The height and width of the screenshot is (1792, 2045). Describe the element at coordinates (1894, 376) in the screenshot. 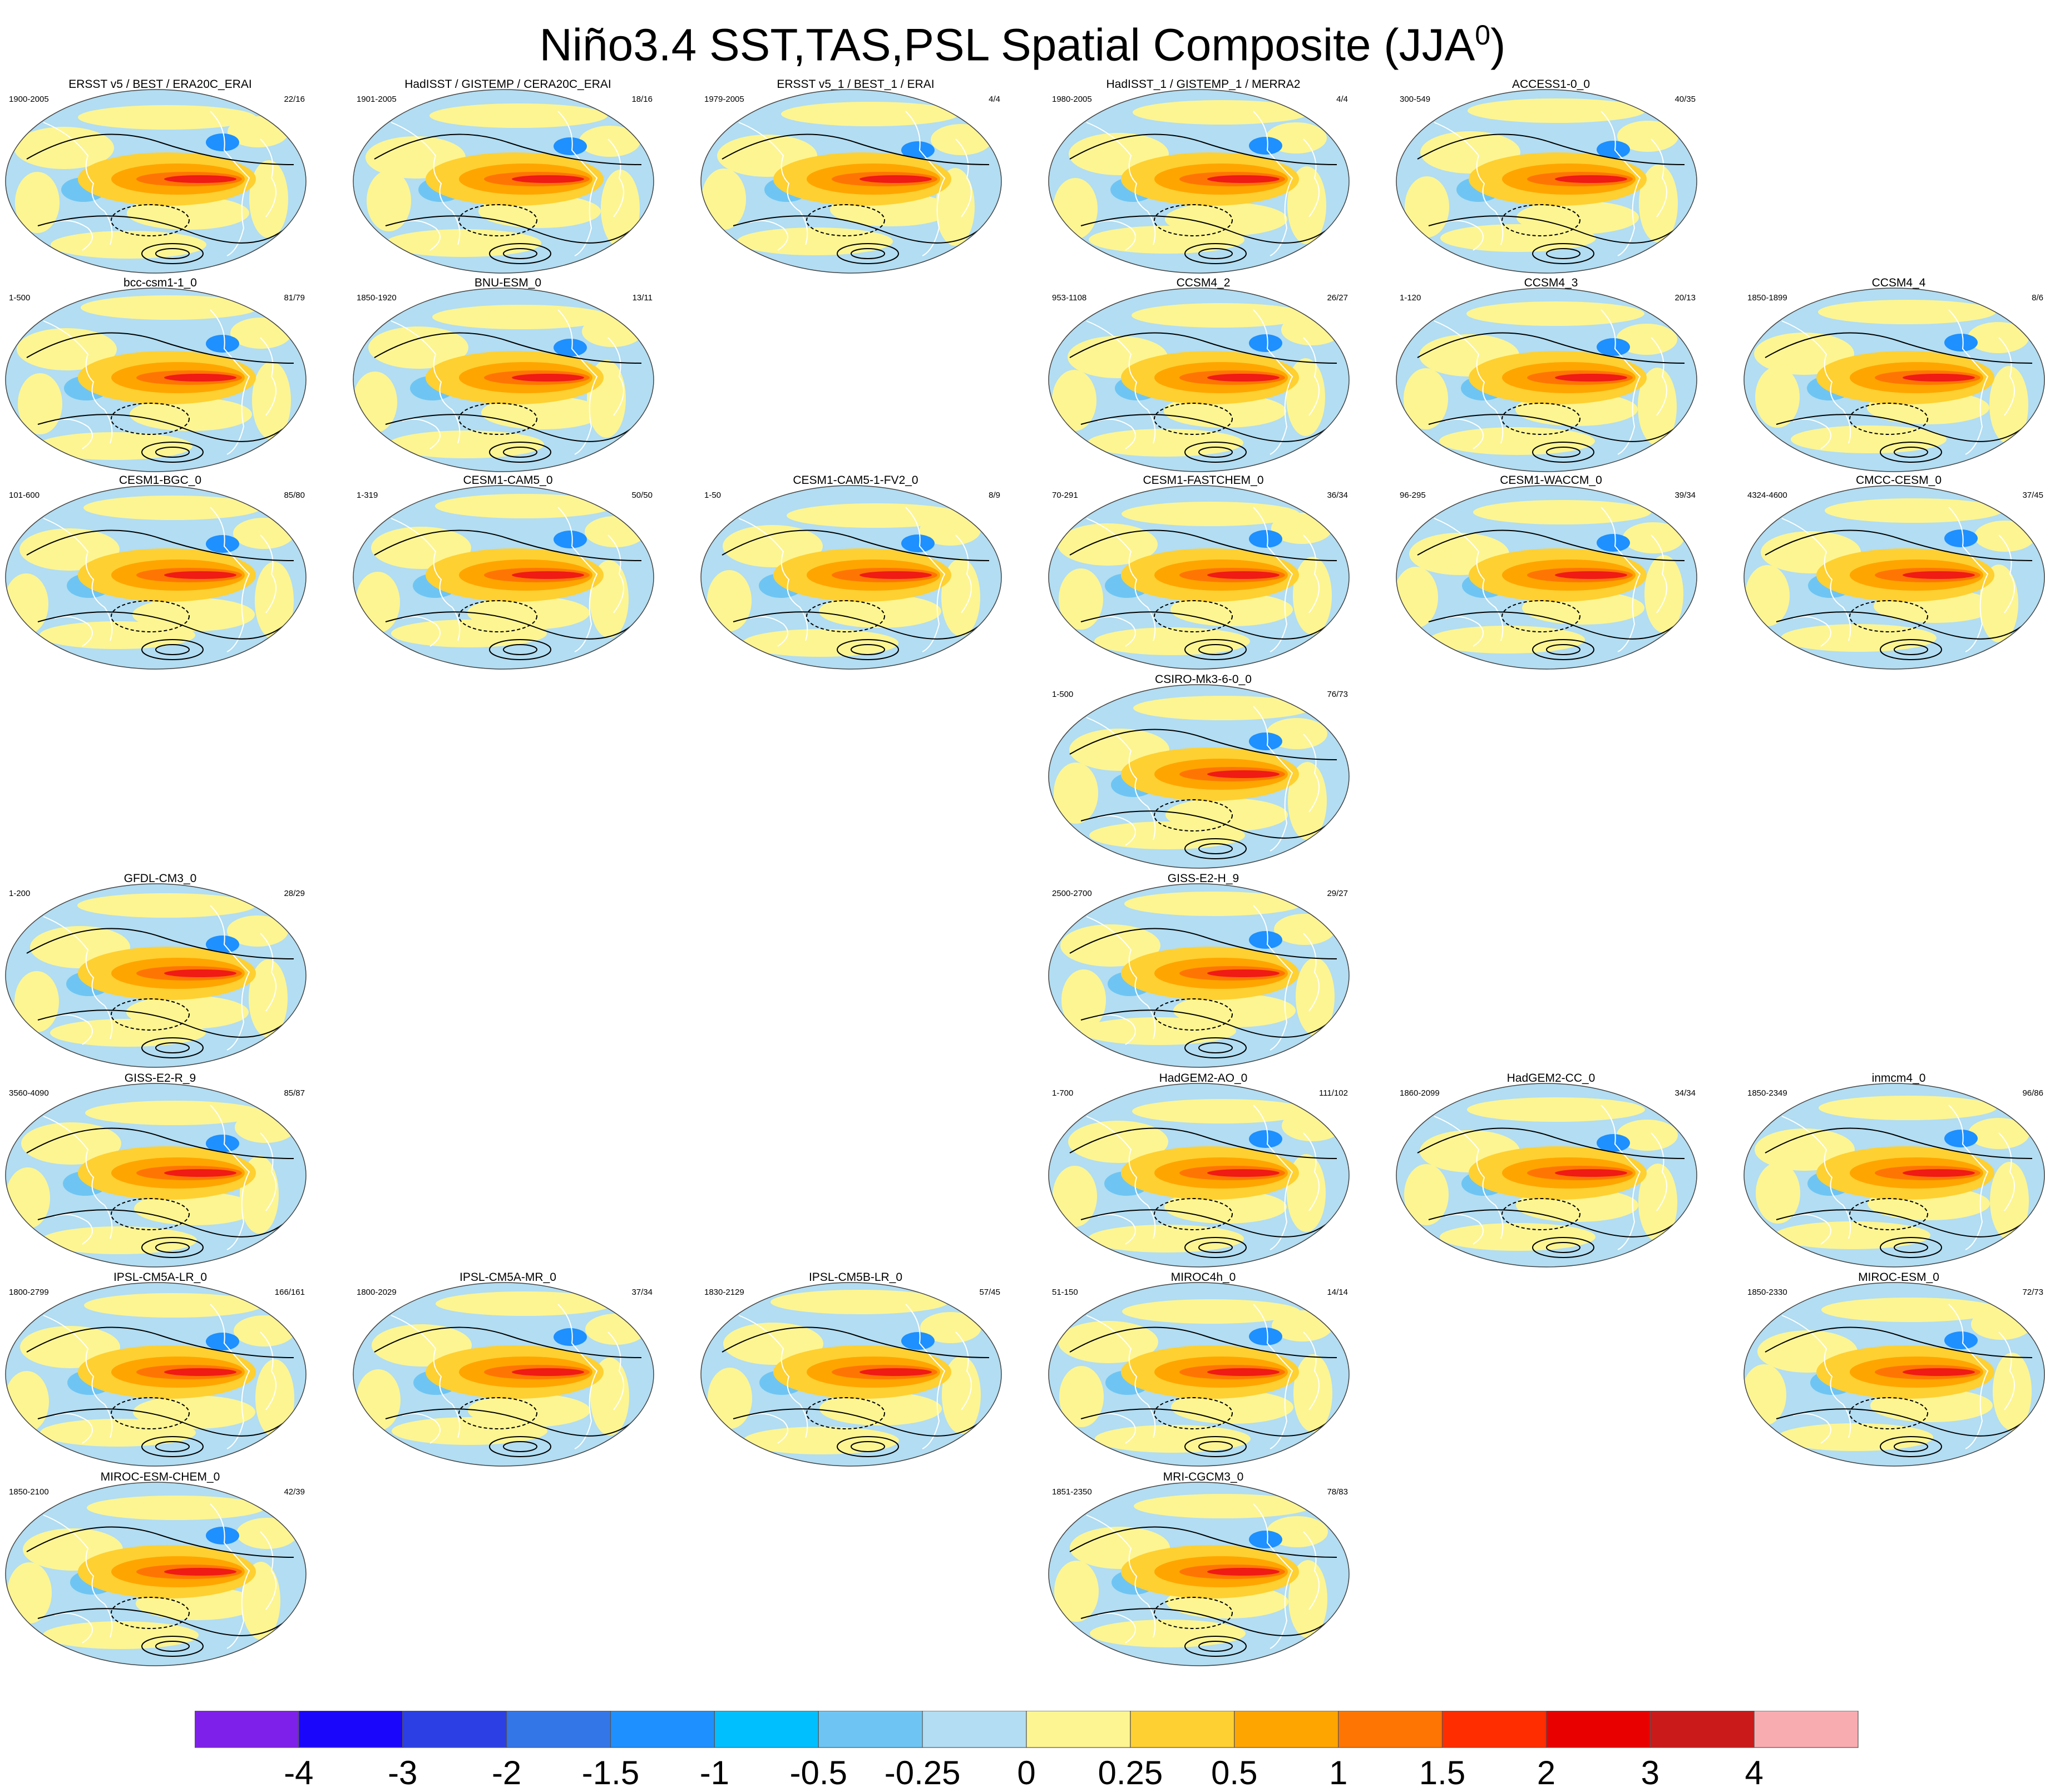

I see `map-panel: CCSM4_4 1850-1899 8/6` at that location.